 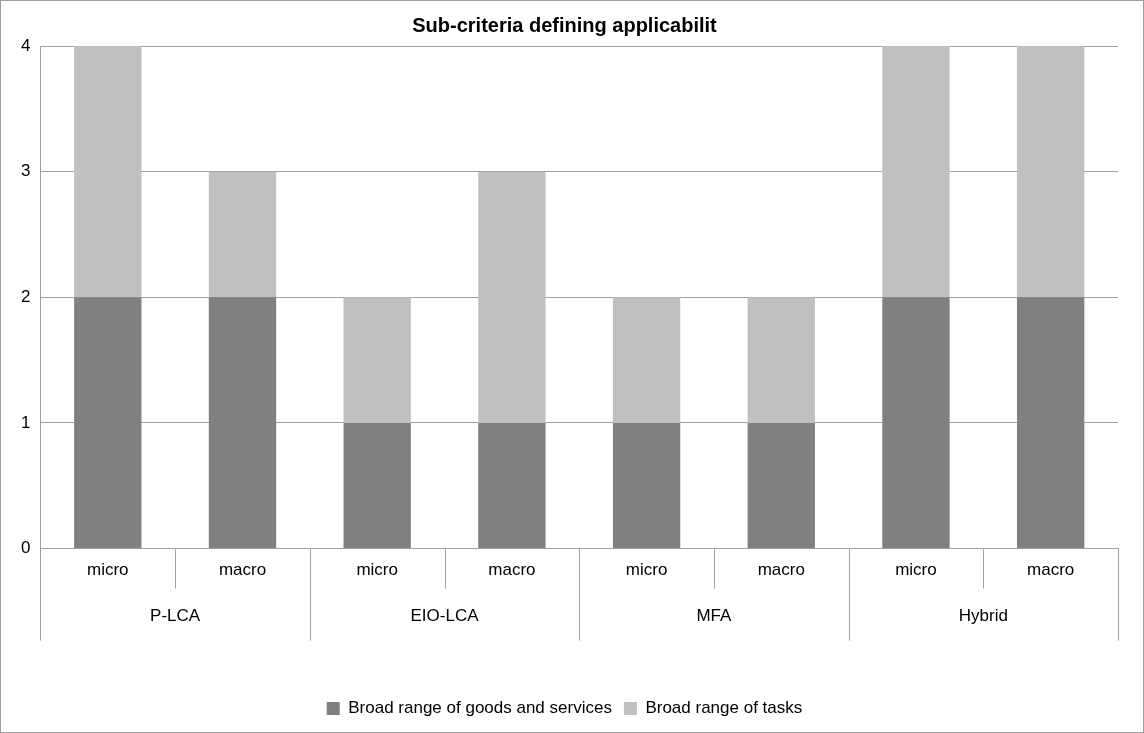 What do you see at coordinates (724, 708) in the screenshot?
I see `legend-label: Broad range of tasks` at bounding box center [724, 708].